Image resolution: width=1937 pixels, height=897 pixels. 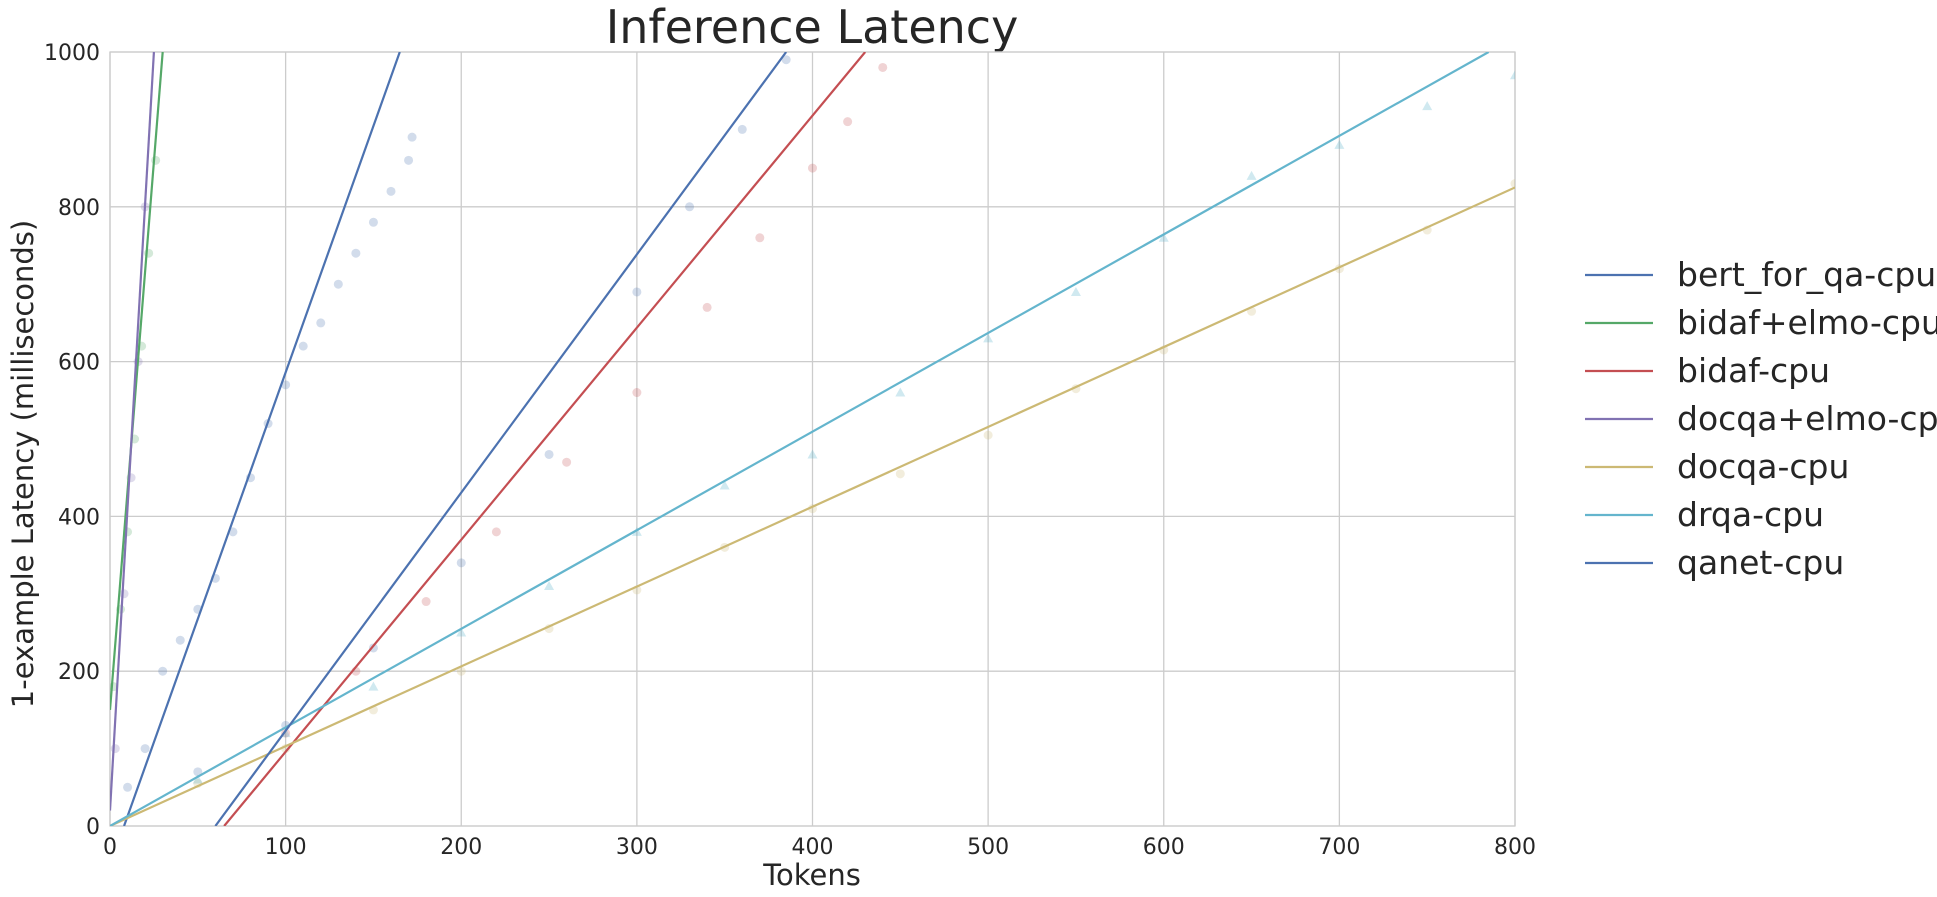 What do you see at coordinates (813, 847) in the screenshot?
I see `x-tick-label: 400` at bounding box center [813, 847].